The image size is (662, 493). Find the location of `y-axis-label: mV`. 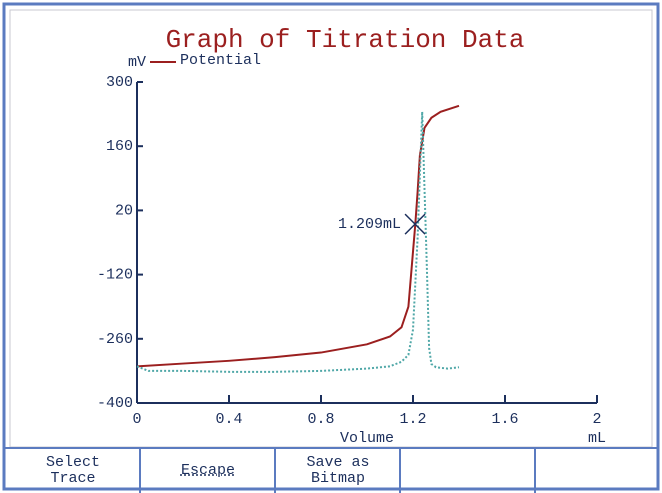

y-axis-label: mV is located at coordinates (137, 62).